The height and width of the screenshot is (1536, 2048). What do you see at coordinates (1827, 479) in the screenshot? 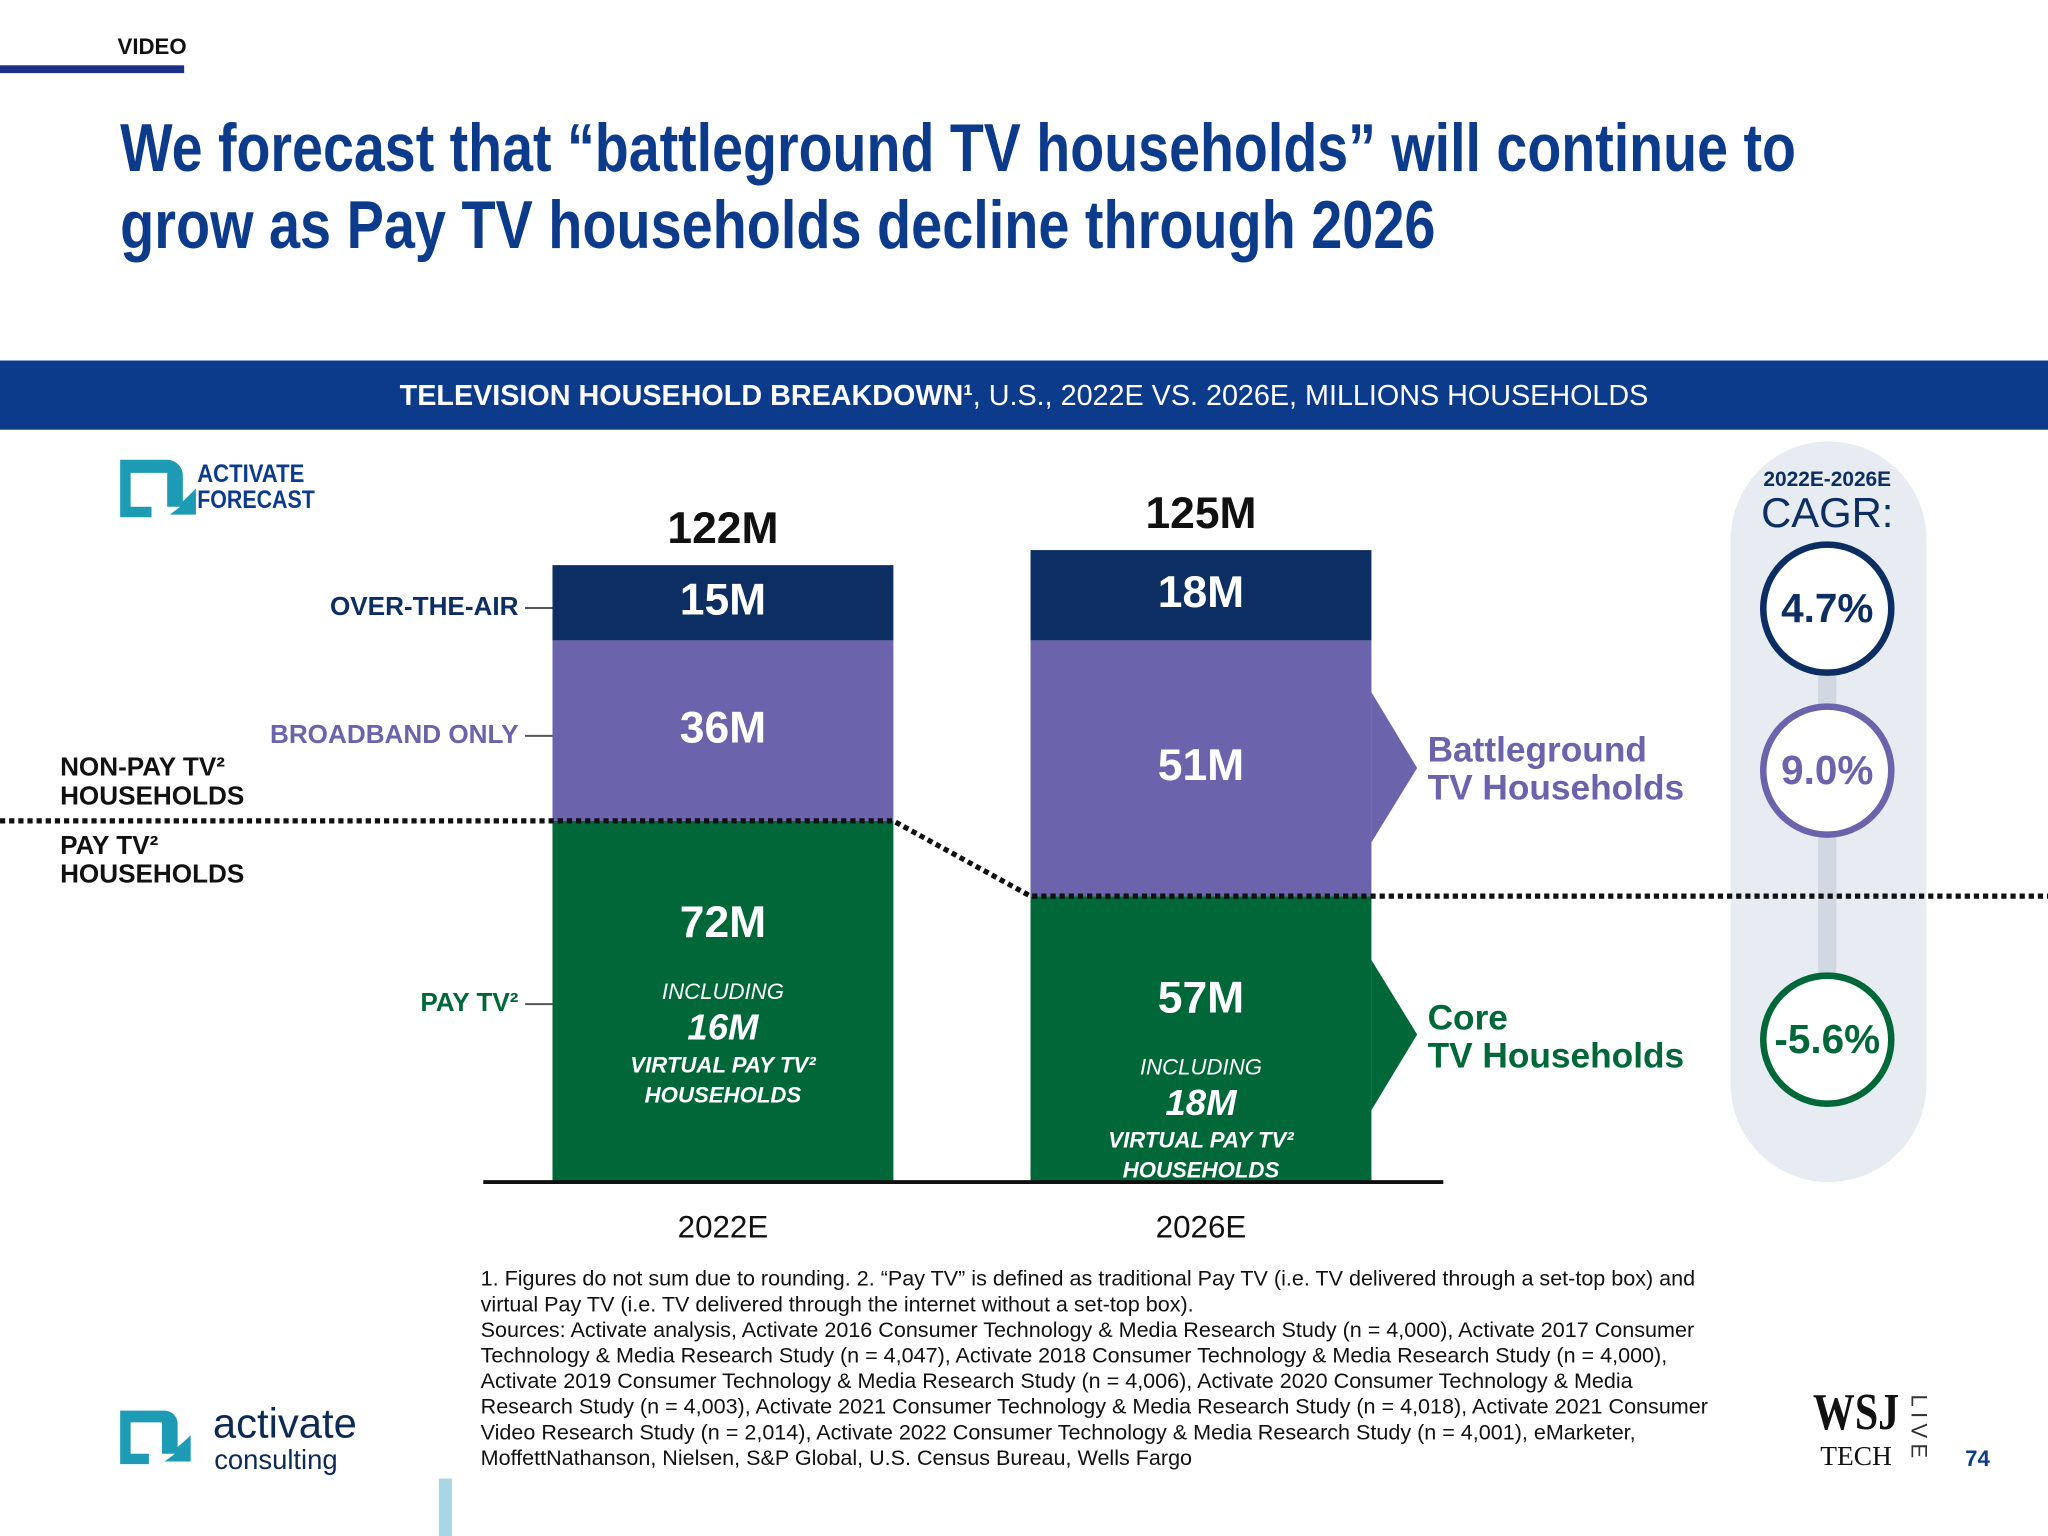
I see `cagr-period: 2022E-2026E` at bounding box center [1827, 479].